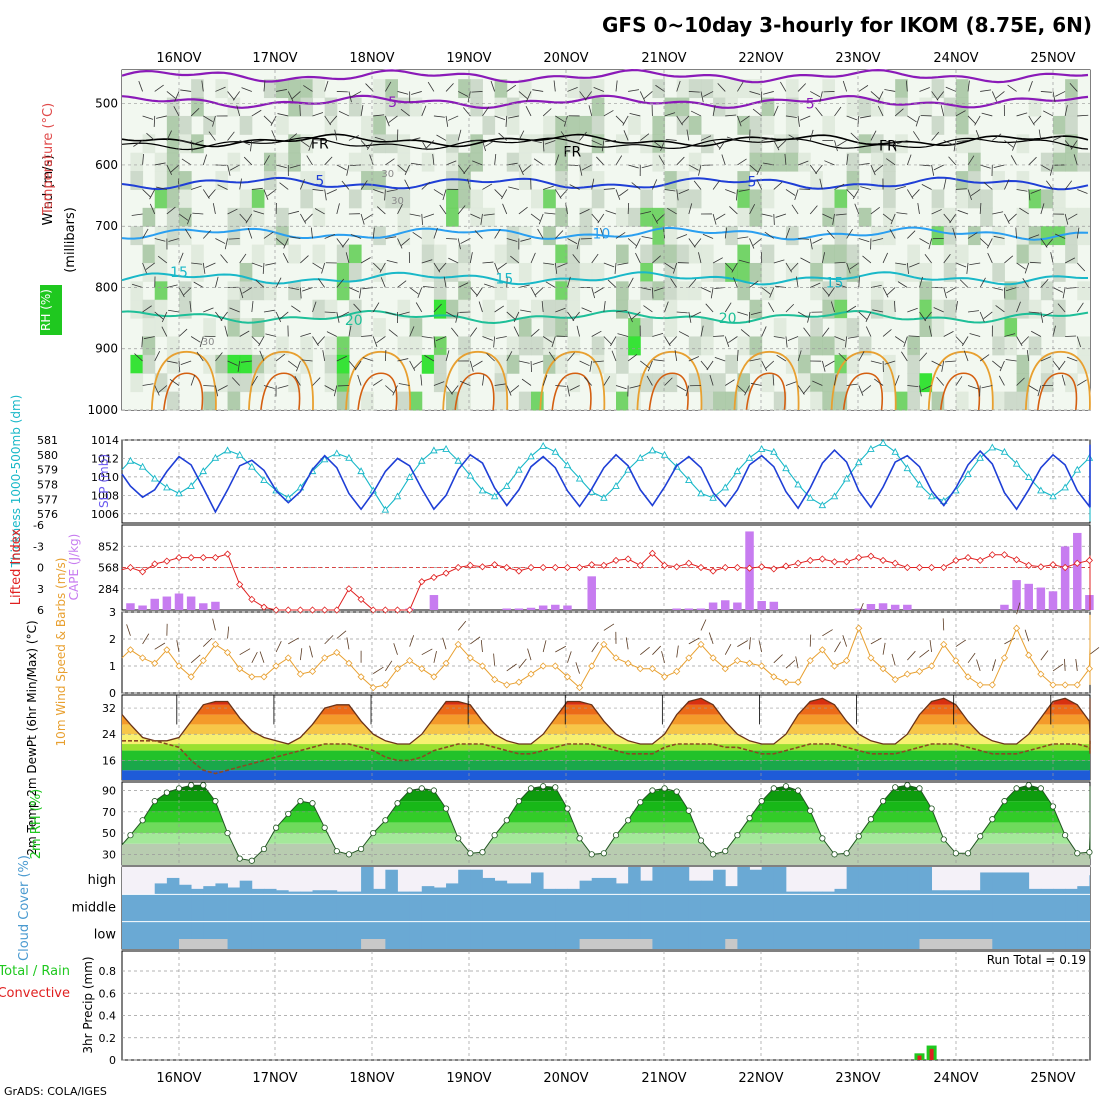 This screenshot has width=1100, height=1100. I want to click on dewpoint-line, so click(606, 757).